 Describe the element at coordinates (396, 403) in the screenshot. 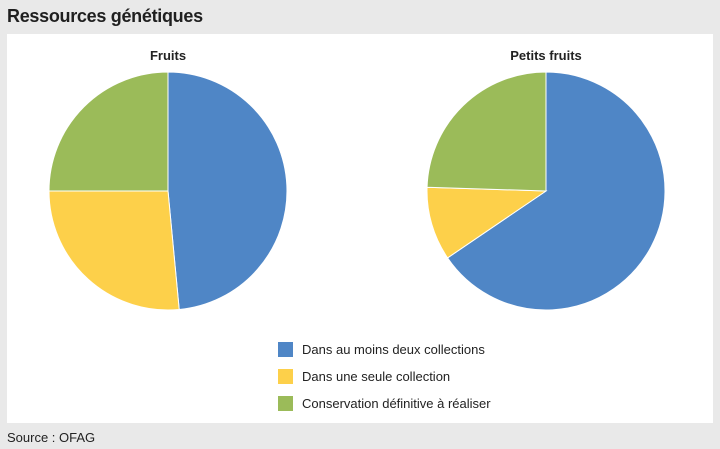

I see `legend-label: Conservation définitive à réaliser` at that location.